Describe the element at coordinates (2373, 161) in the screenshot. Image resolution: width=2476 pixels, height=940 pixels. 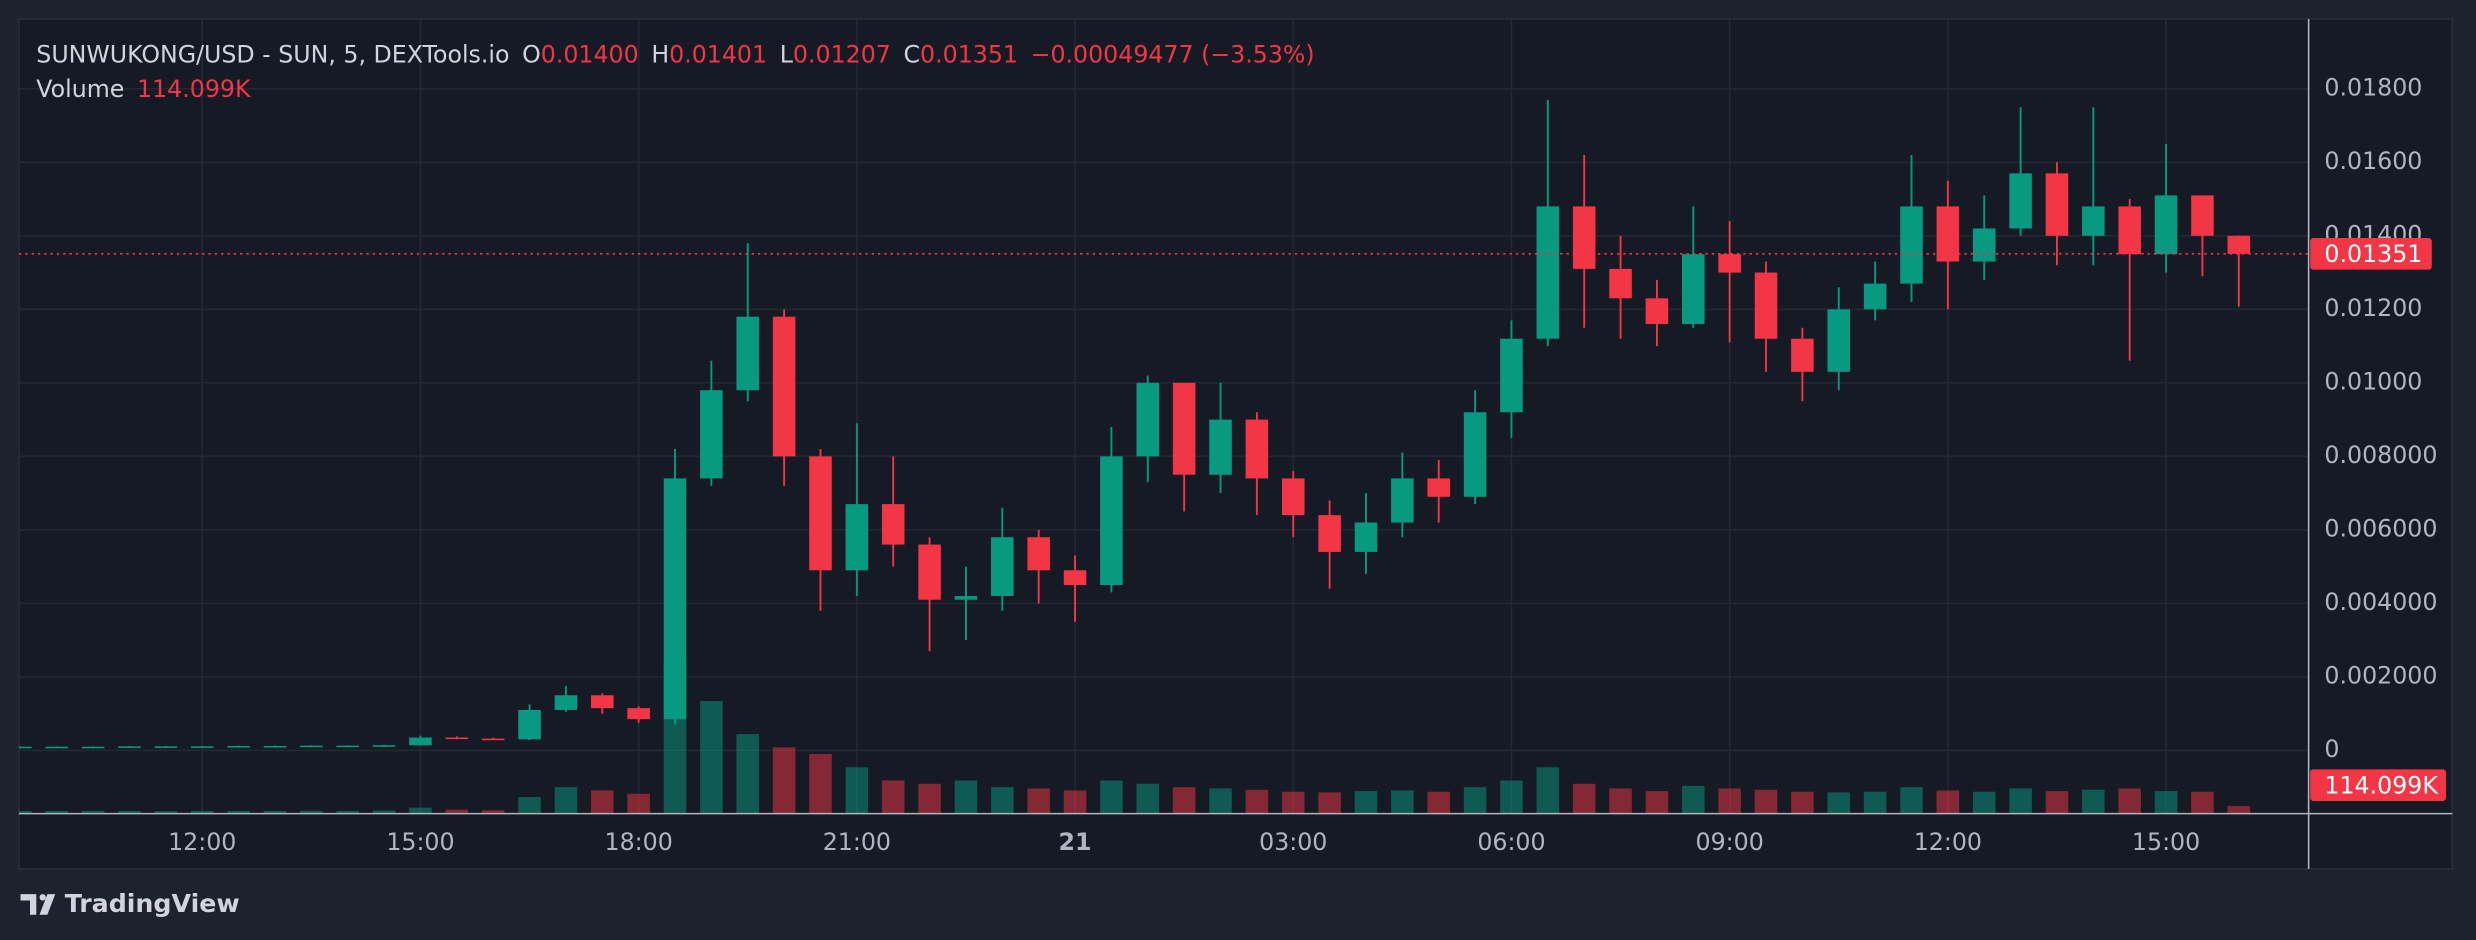
I see `y-tick-label: 0.01600` at that location.